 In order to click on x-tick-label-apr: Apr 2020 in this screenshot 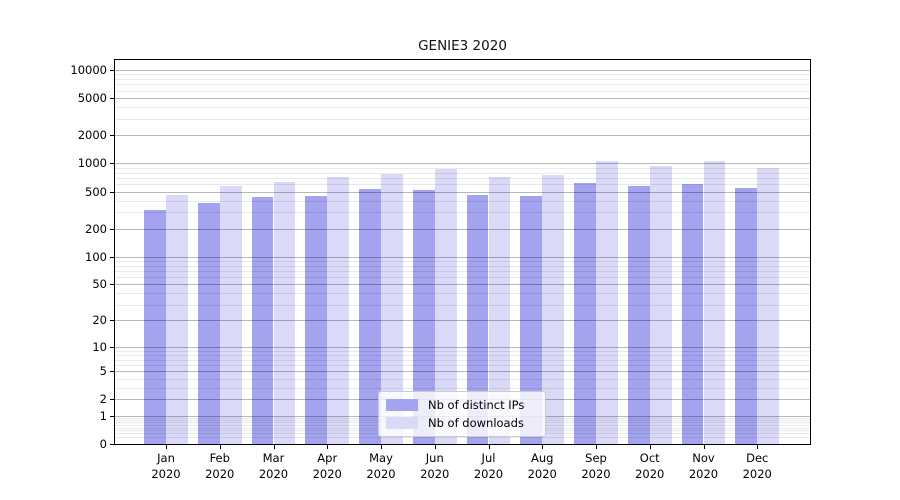, I will do `click(327, 466)`.